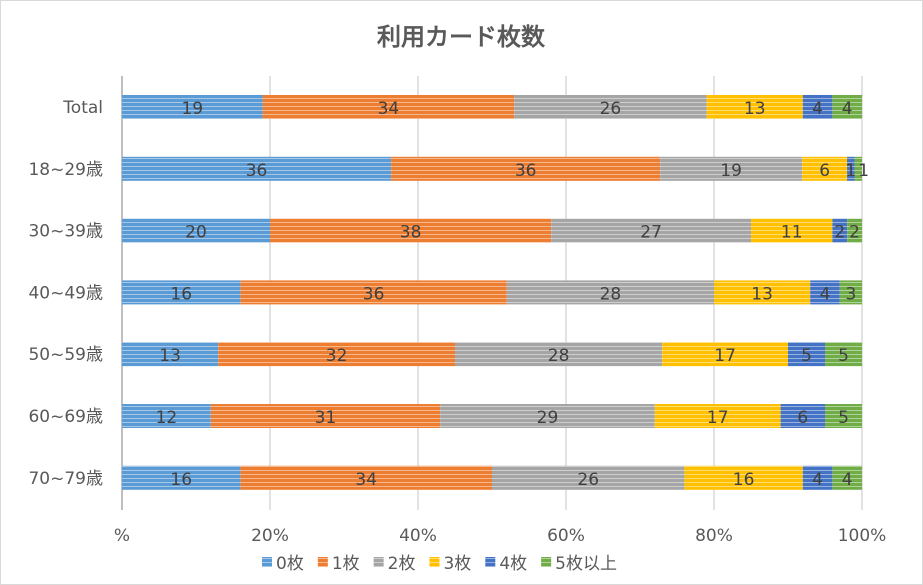 This screenshot has height=585, width=923. Describe the element at coordinates (457, 564) in the screenshot. I see `legend-label: 3枚` at that location.